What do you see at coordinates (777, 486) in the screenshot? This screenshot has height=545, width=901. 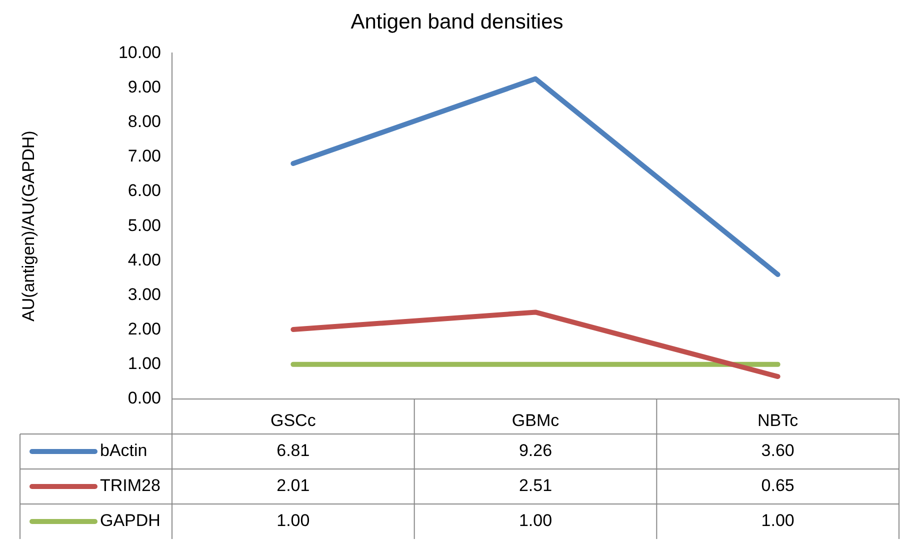 I see `data-label: 0.65` at bounding box center [777, 486].